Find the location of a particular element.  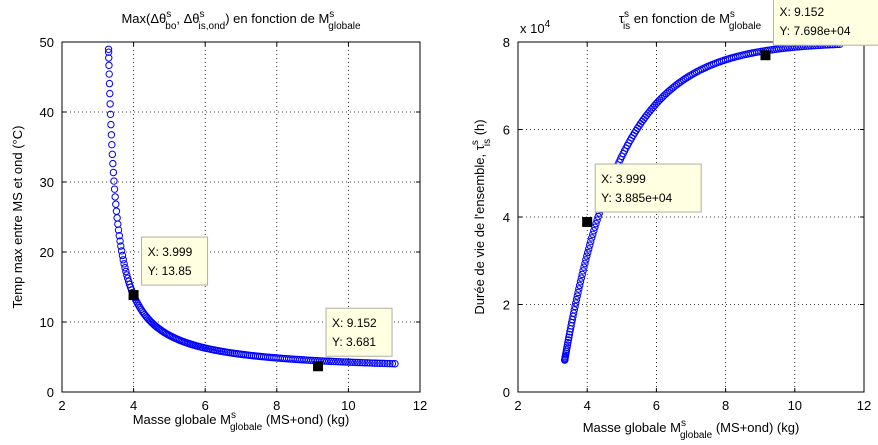

x-tick-label: 6 is located at coordinates (656, 405).